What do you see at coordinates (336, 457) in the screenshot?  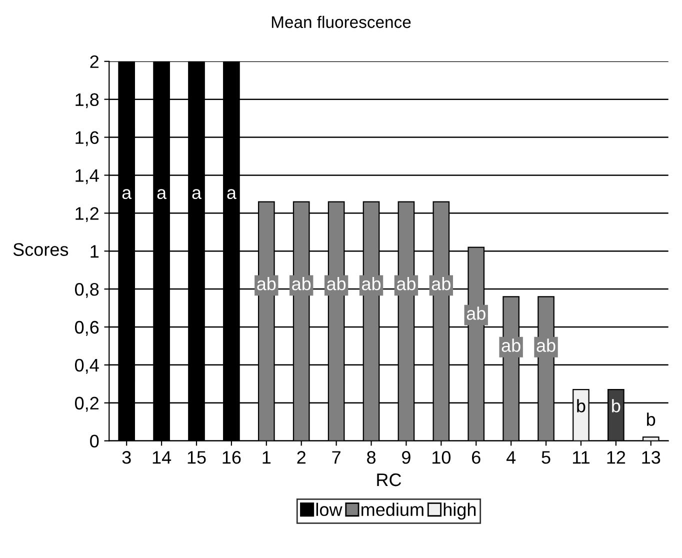 I see `x-tick-label: 7` at bounding box center [336, 457].